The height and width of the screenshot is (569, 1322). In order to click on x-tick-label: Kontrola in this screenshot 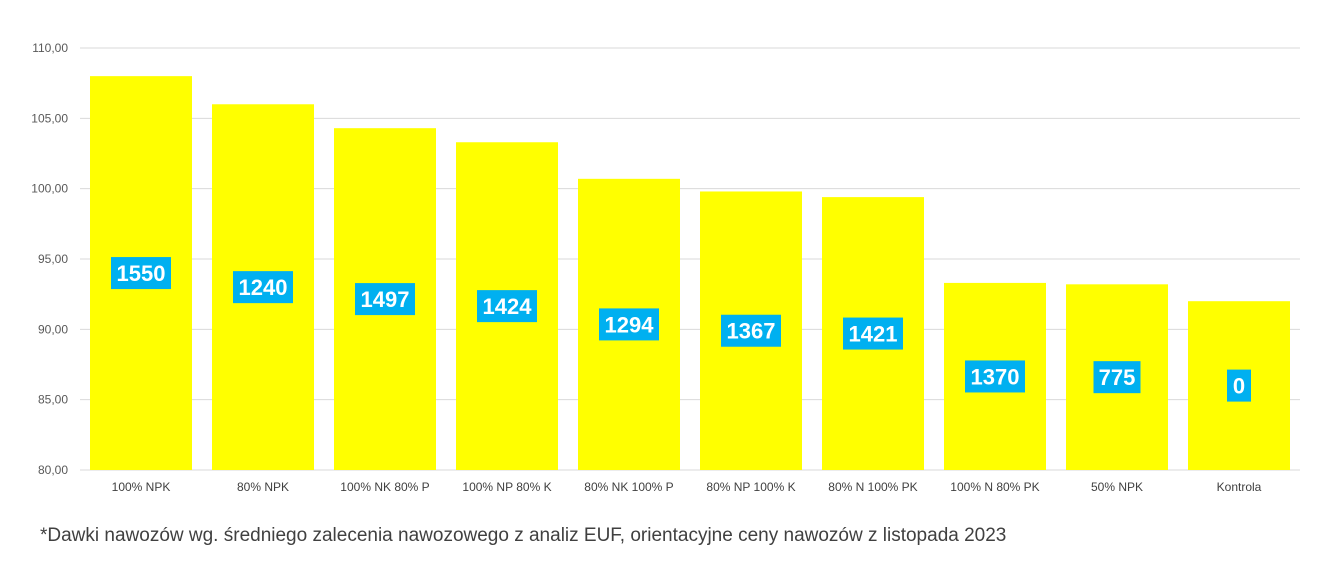, I will do `click(1239, 487)`.